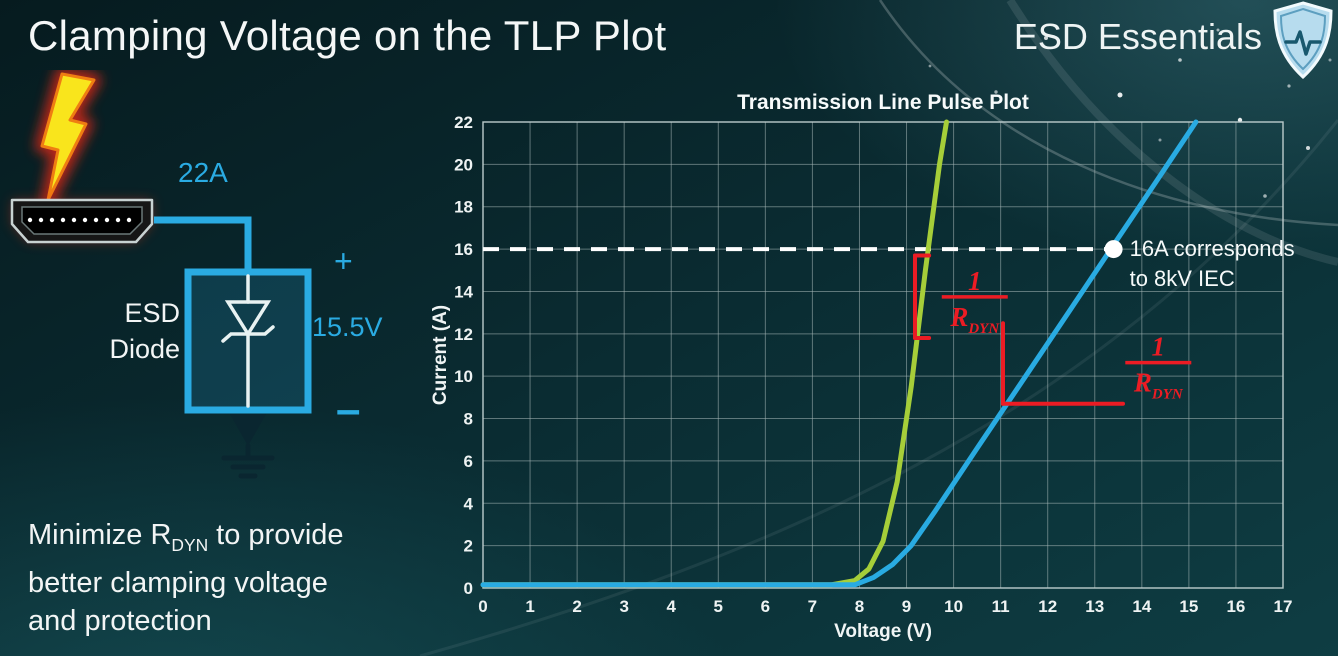 The image size is (1338, 656). Describe the element at coordinates (672, 606) in the screenshot. I see `x-tick-label: 4` at that location.